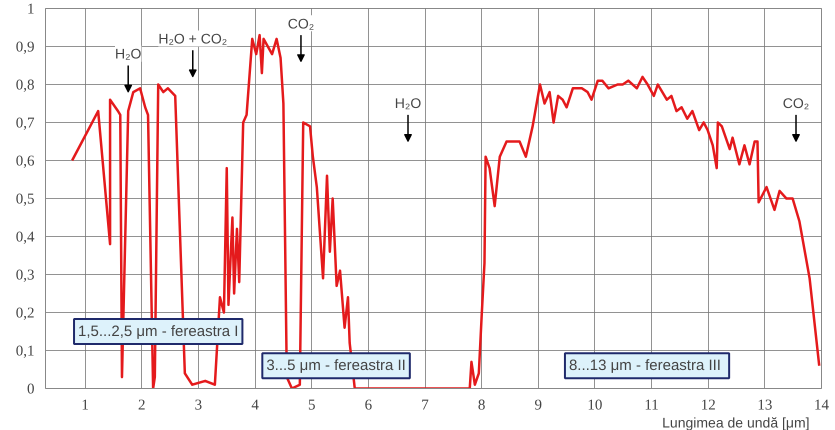 This screenshot has height=430, width=835. Describe the element at coordinates (312, 406) in the screenshot. I see `x-tick-label: 5` at that location.